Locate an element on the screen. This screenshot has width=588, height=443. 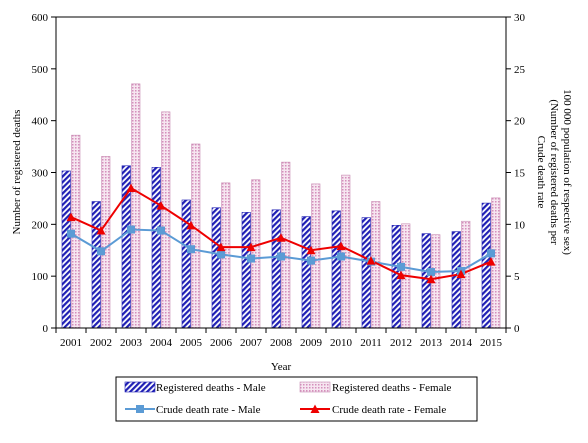
point-female-rate-2015 is located at coordinates (491, 261).